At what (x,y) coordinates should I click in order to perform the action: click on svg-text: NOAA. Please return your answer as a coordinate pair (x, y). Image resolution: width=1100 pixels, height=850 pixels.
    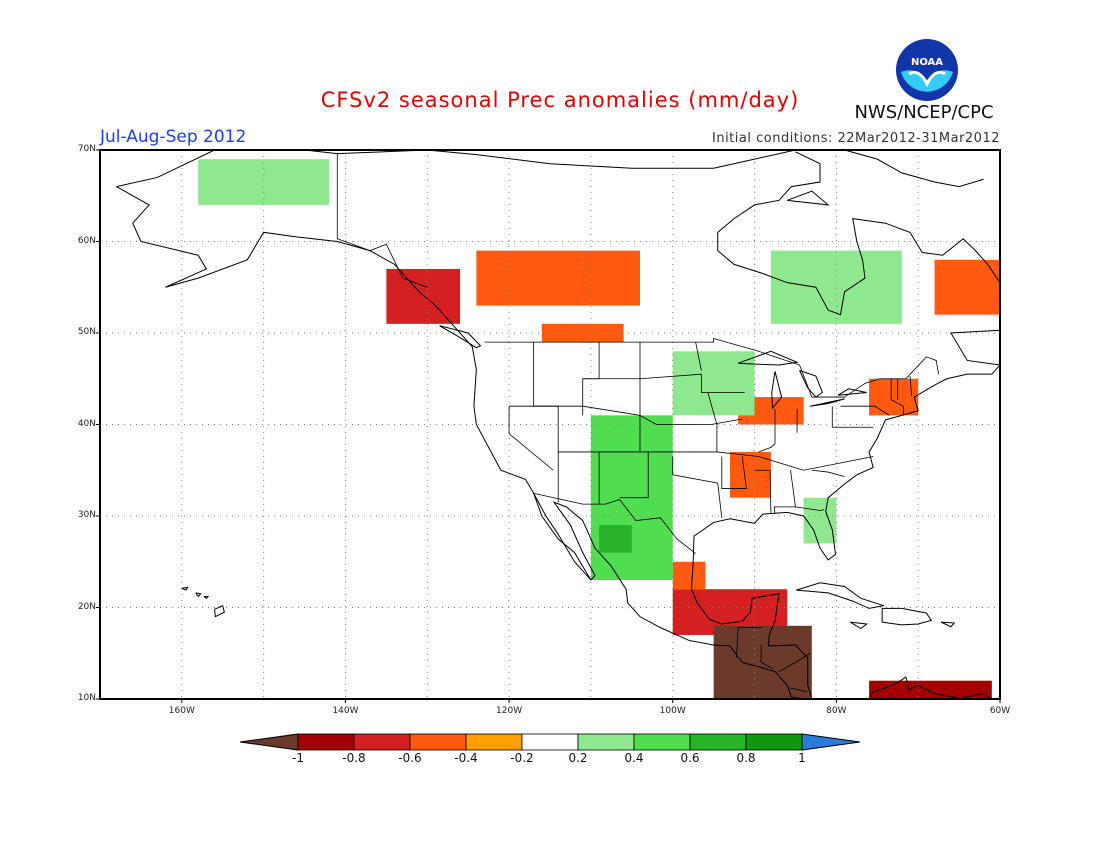
    Looking at the image, I should click on (927, 62).